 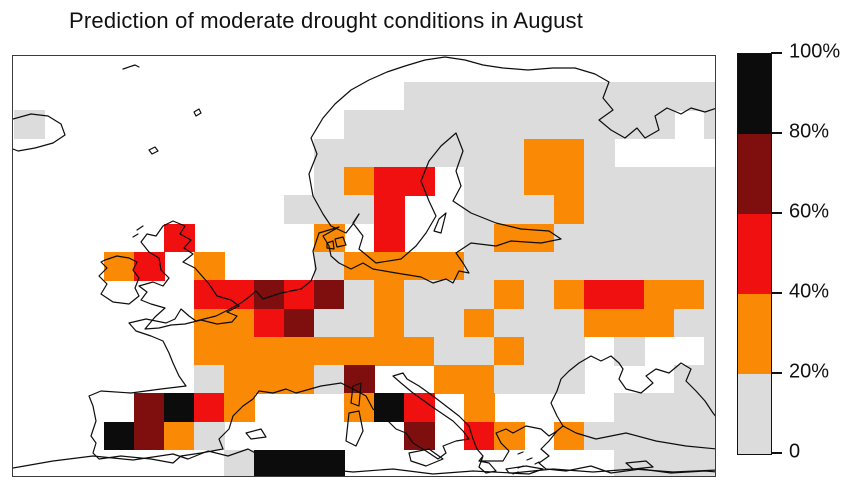 What do you see at coordinates (809, 371) in the screenshot?
I see `colorbar-tick-label: 20%` at bounding box center [809, 371].